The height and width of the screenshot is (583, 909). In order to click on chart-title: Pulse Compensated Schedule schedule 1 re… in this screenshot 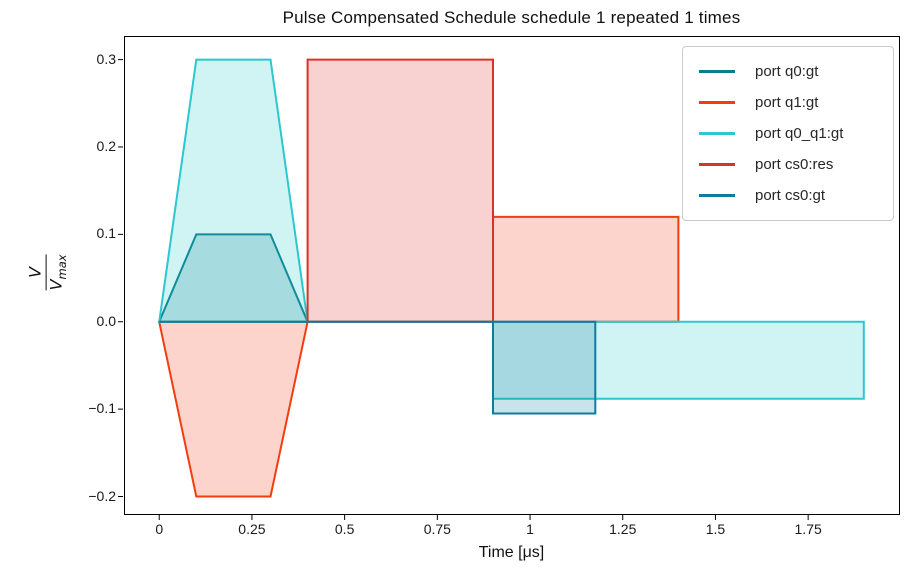, I will do `click(511, 17)`.